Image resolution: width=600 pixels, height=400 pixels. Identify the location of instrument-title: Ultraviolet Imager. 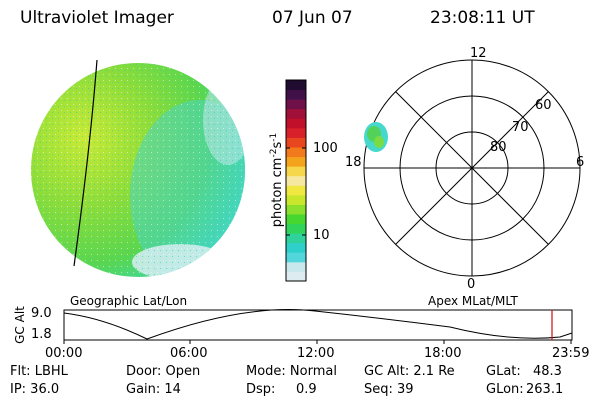
(97, 18).